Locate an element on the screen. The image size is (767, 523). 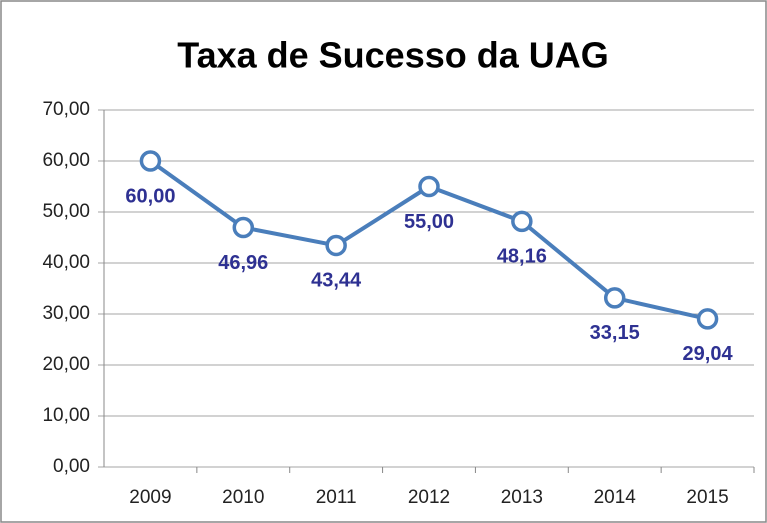
y-tick-label: 50,00 is located at coordinates (66, 211).